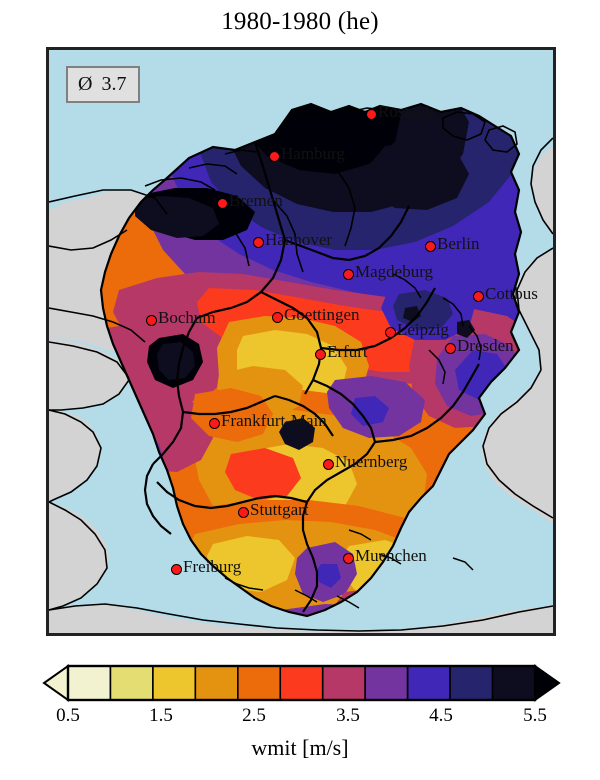 This screenshot has width=600, height=780. I want to click on city-label: Frankfurt-Main, so click(274, 420).